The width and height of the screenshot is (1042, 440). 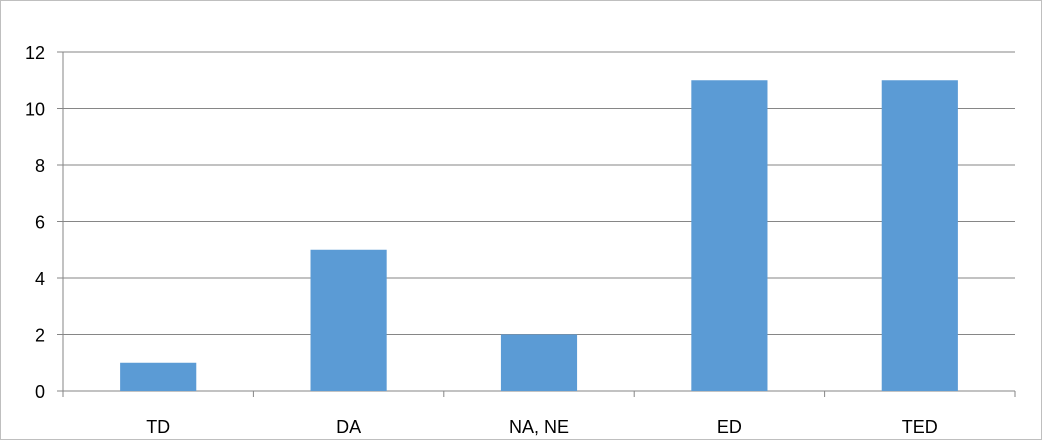 I want to click on y-tick-label: 0, so click(x=40, y=392).